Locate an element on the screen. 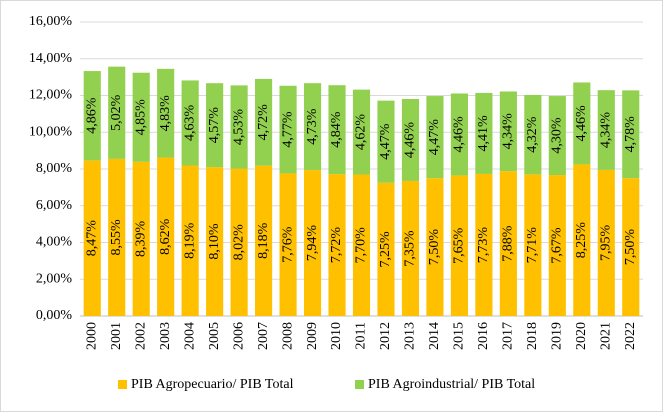 The image size is (663, 412). value-label: 4,84% is located at coordinates (336, 129).